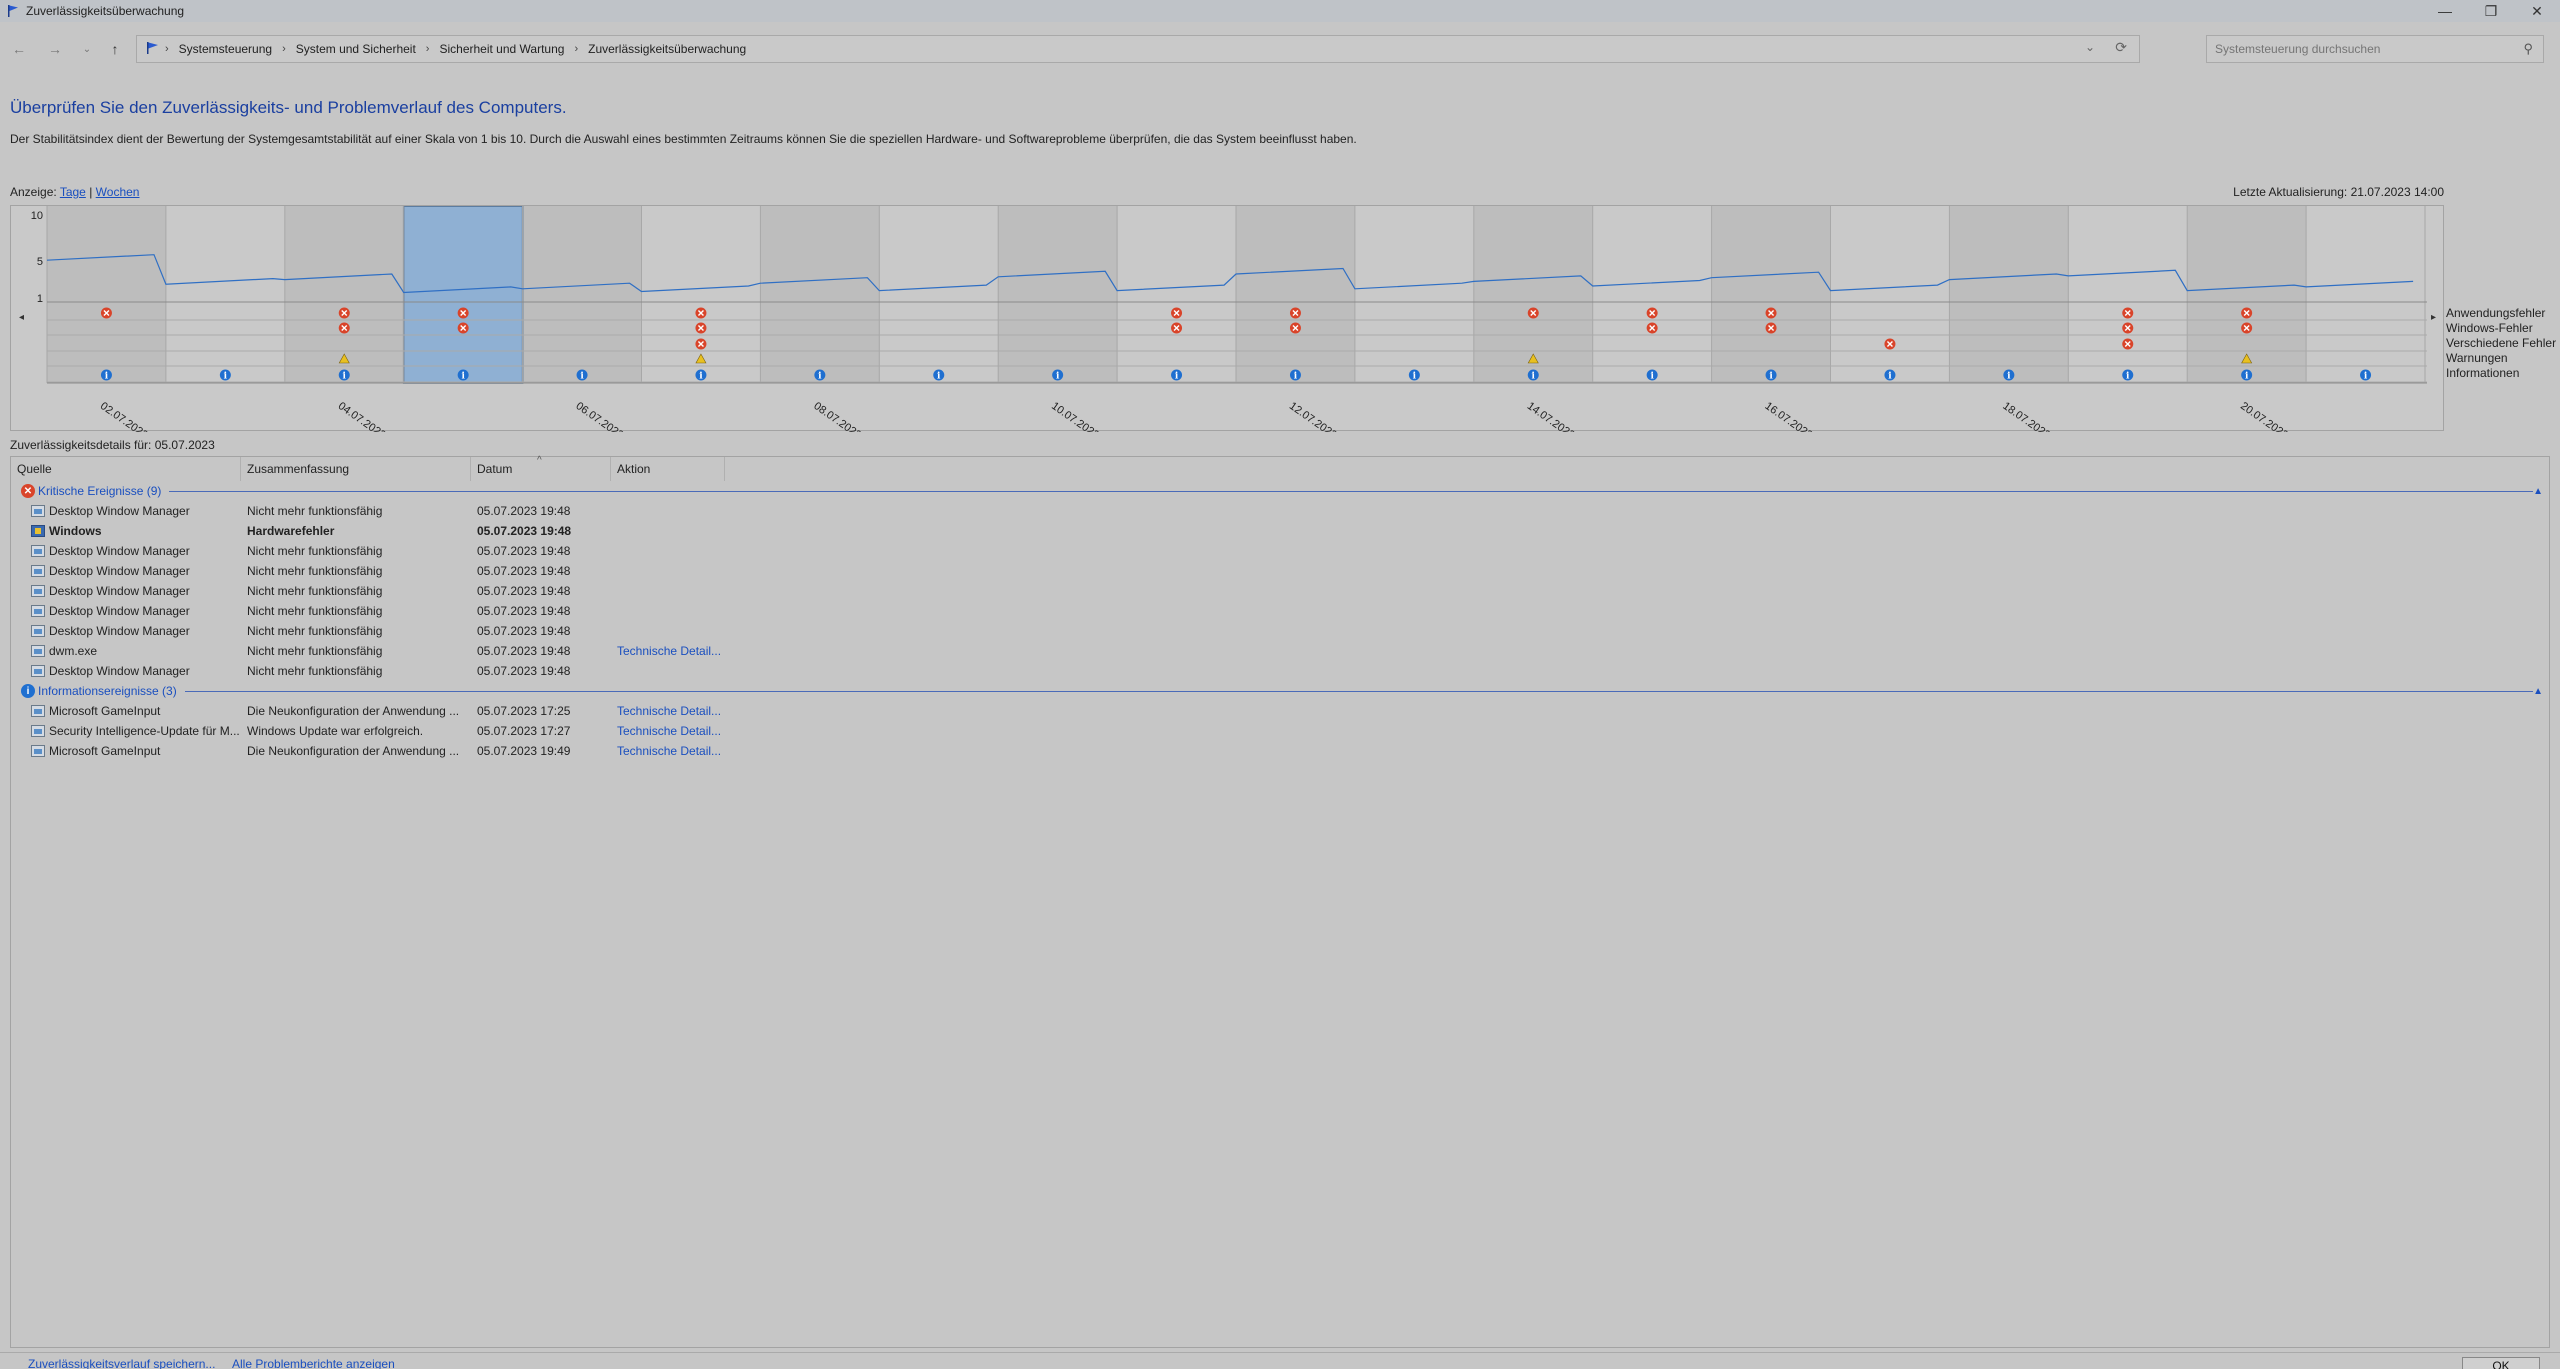  I want to click on recent-chevron-down-icon: ⌄, so click(87, 49).